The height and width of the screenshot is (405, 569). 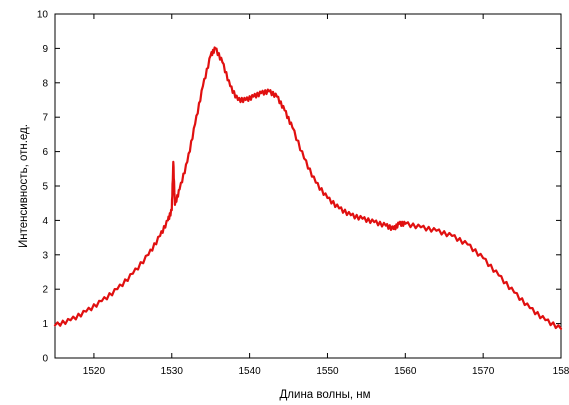 I want to click on y-tick-label: 4, so click(x=45, y=221).